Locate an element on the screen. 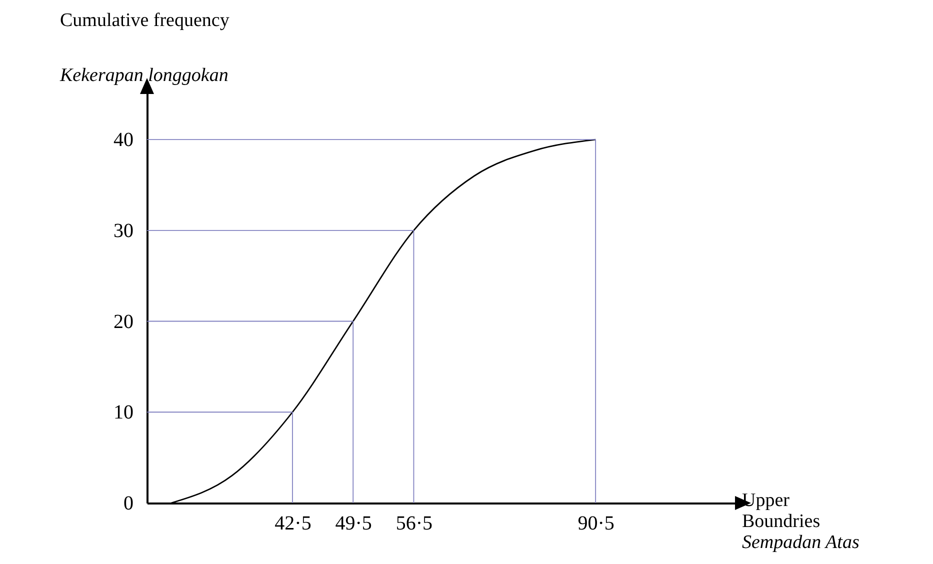 The height and width of the screenshot is (564, 933). x-tick-label: 90·5 is located at coordinates (596, 523).